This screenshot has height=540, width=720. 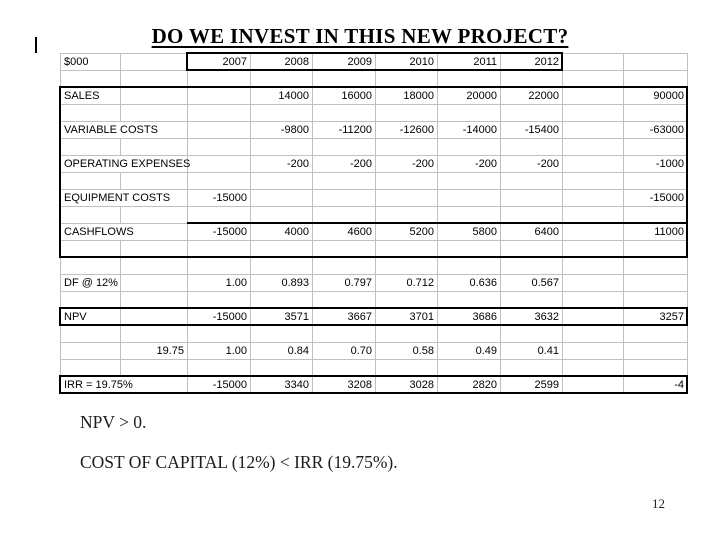 I want to click on cell-r0-c3: 2008, so click(x=281, y=62).